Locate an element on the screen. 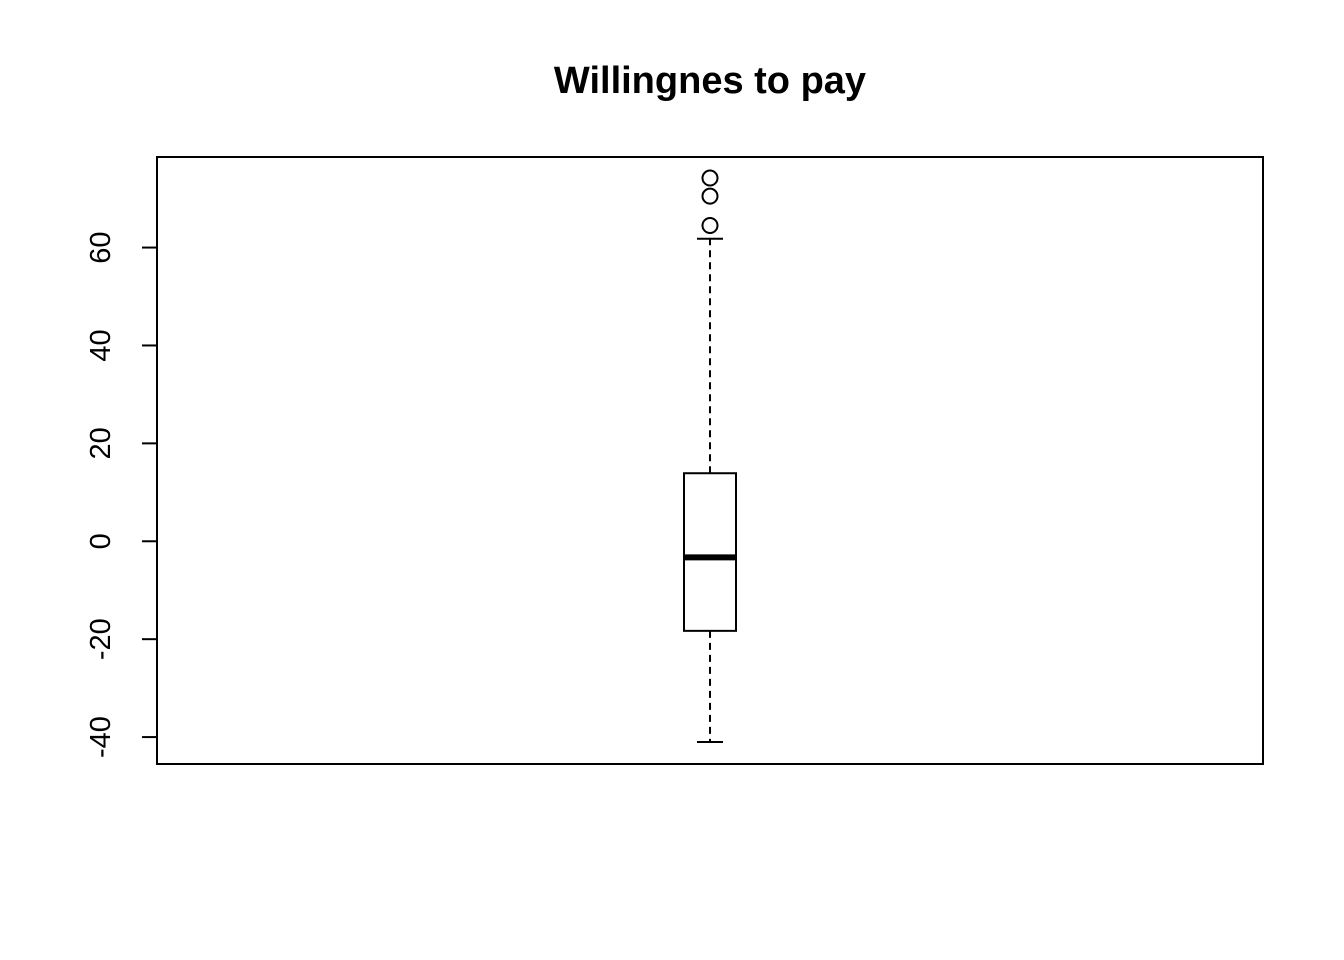 The height and width of the screenshot is (960, 1344). y-tick-label: -40 is located at coordinates (101, 737).